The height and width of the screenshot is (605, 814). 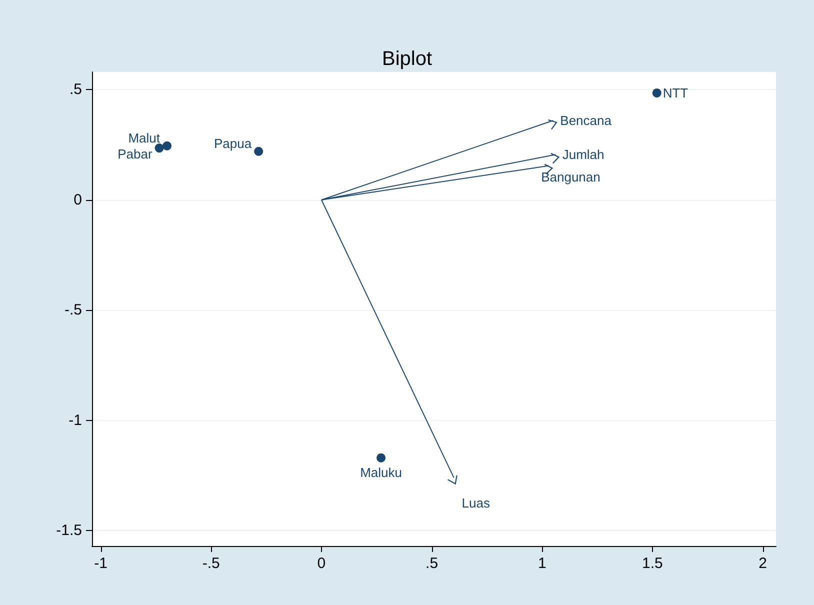 I want to click on annotation: NTT, so click(x=675, y=92).